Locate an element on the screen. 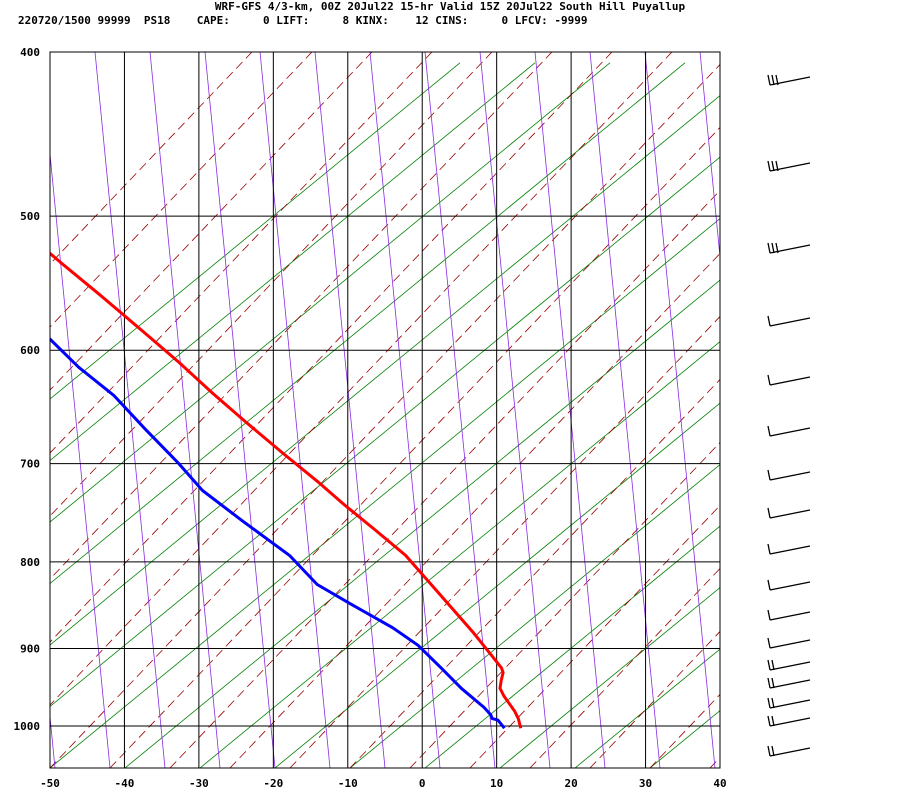  x-tick-label: 10 is located at coordinates (496, 783).